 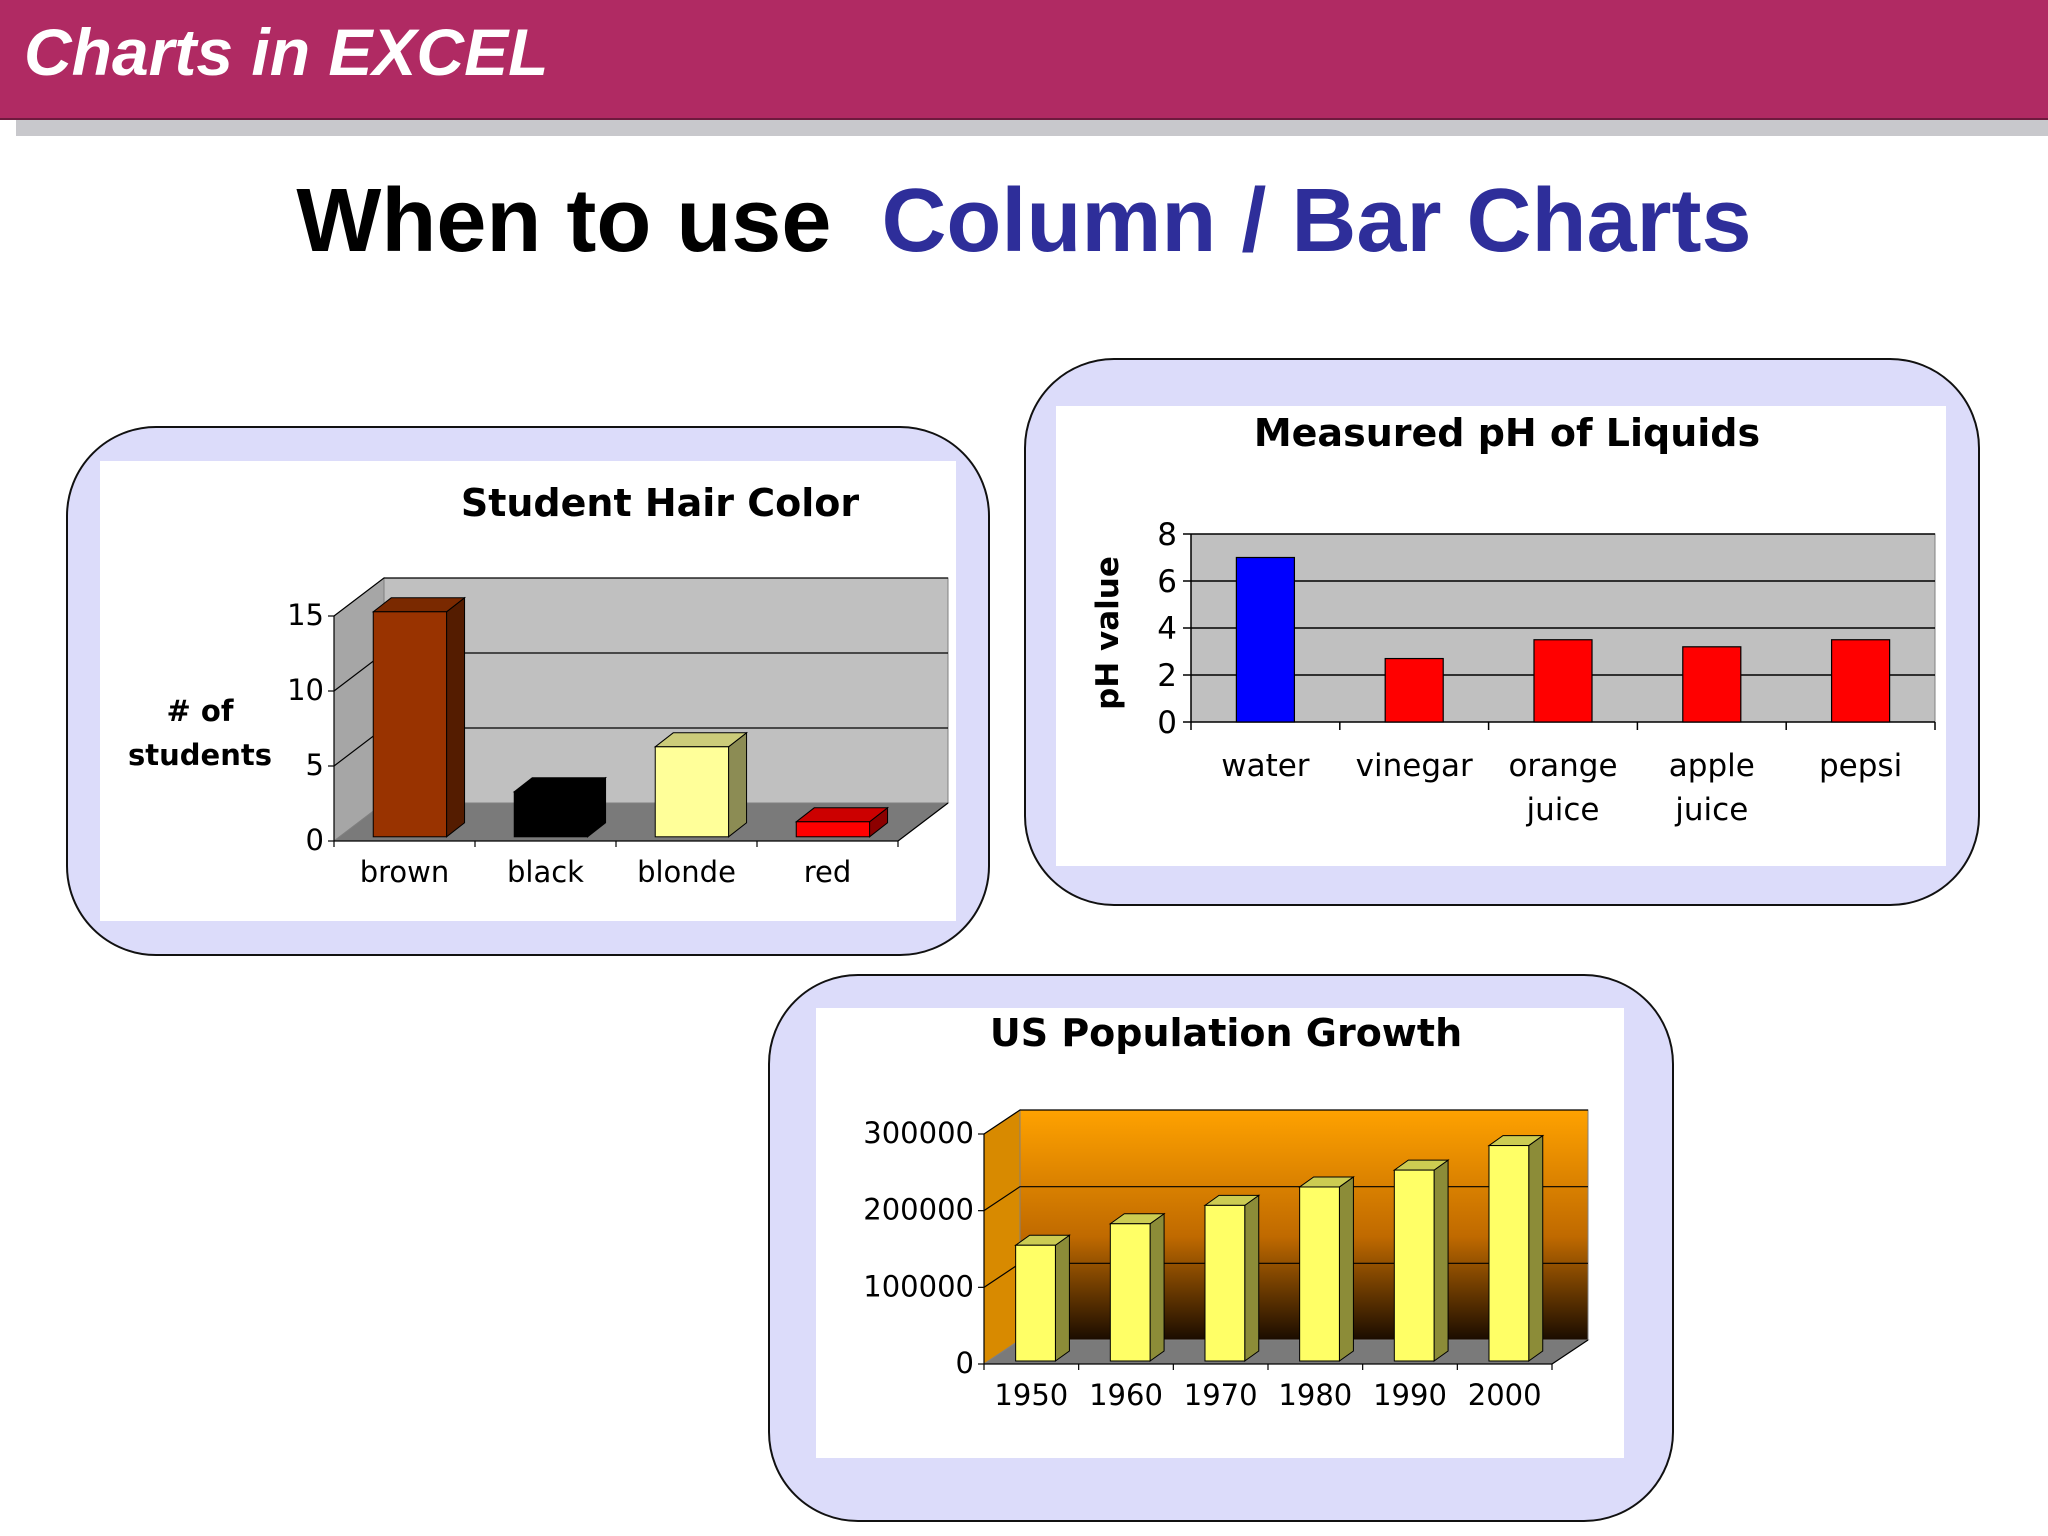 I want to click on bar-apple-juice, so click(x=1712, y=684).